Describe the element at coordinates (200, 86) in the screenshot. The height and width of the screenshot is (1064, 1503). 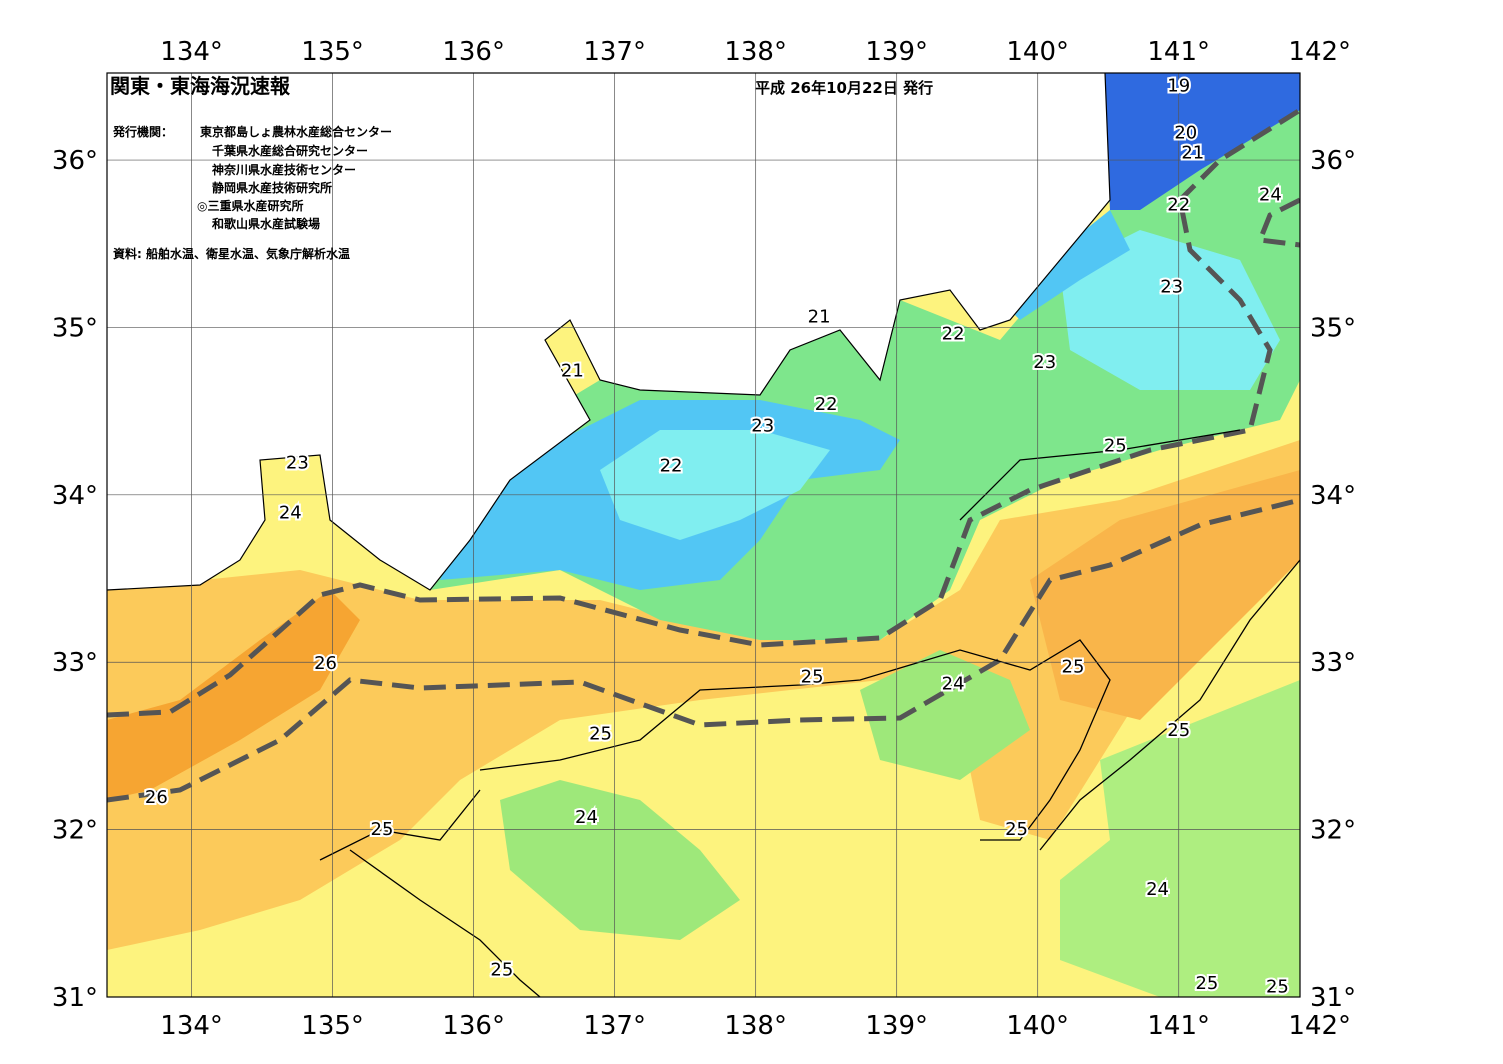
I see `map-title: 関東・東海海況速報` at that location.